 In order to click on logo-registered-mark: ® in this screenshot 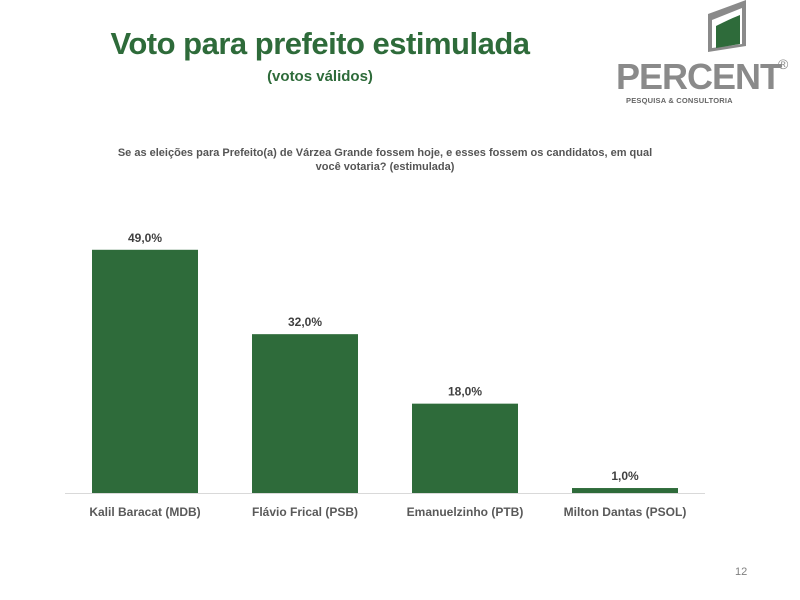, I will do `click(783, 64)`.